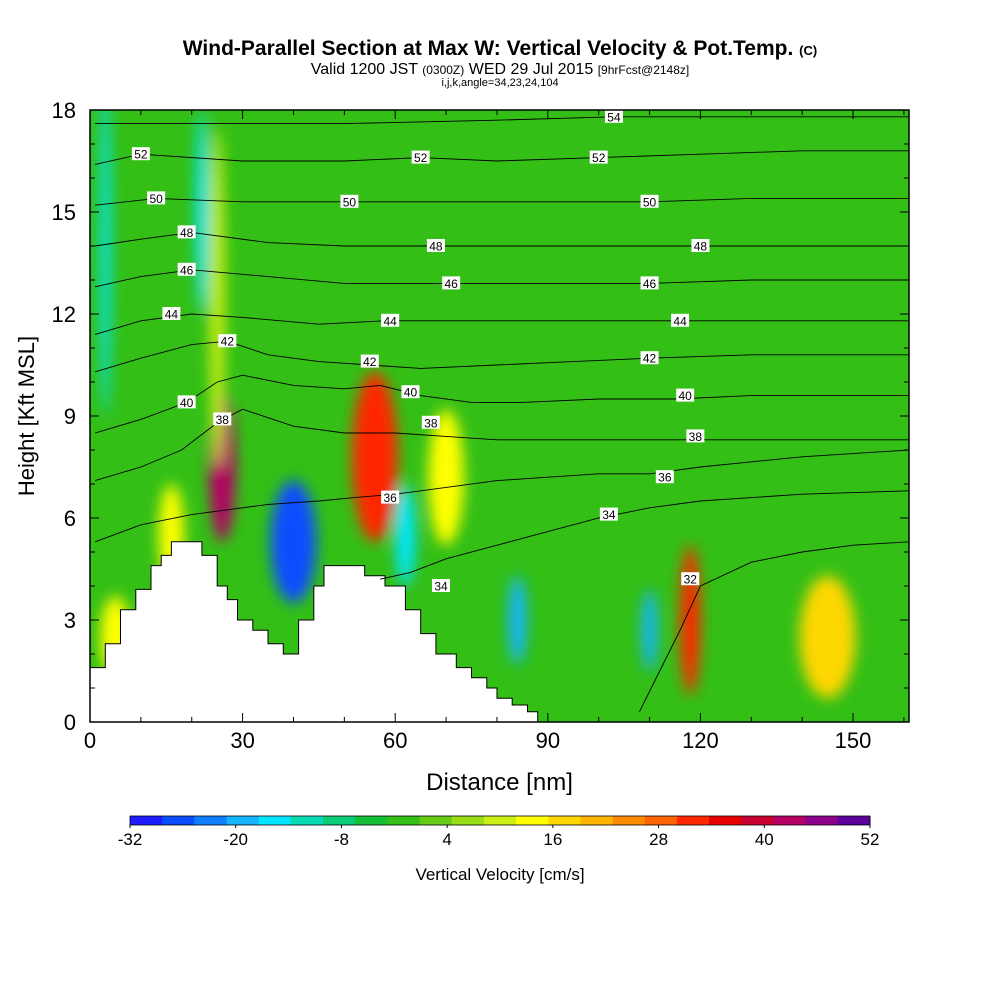 This screenshot has height=1000, width=1000. I want to click on colorbar-tick-label: 52, so click(870, 839).